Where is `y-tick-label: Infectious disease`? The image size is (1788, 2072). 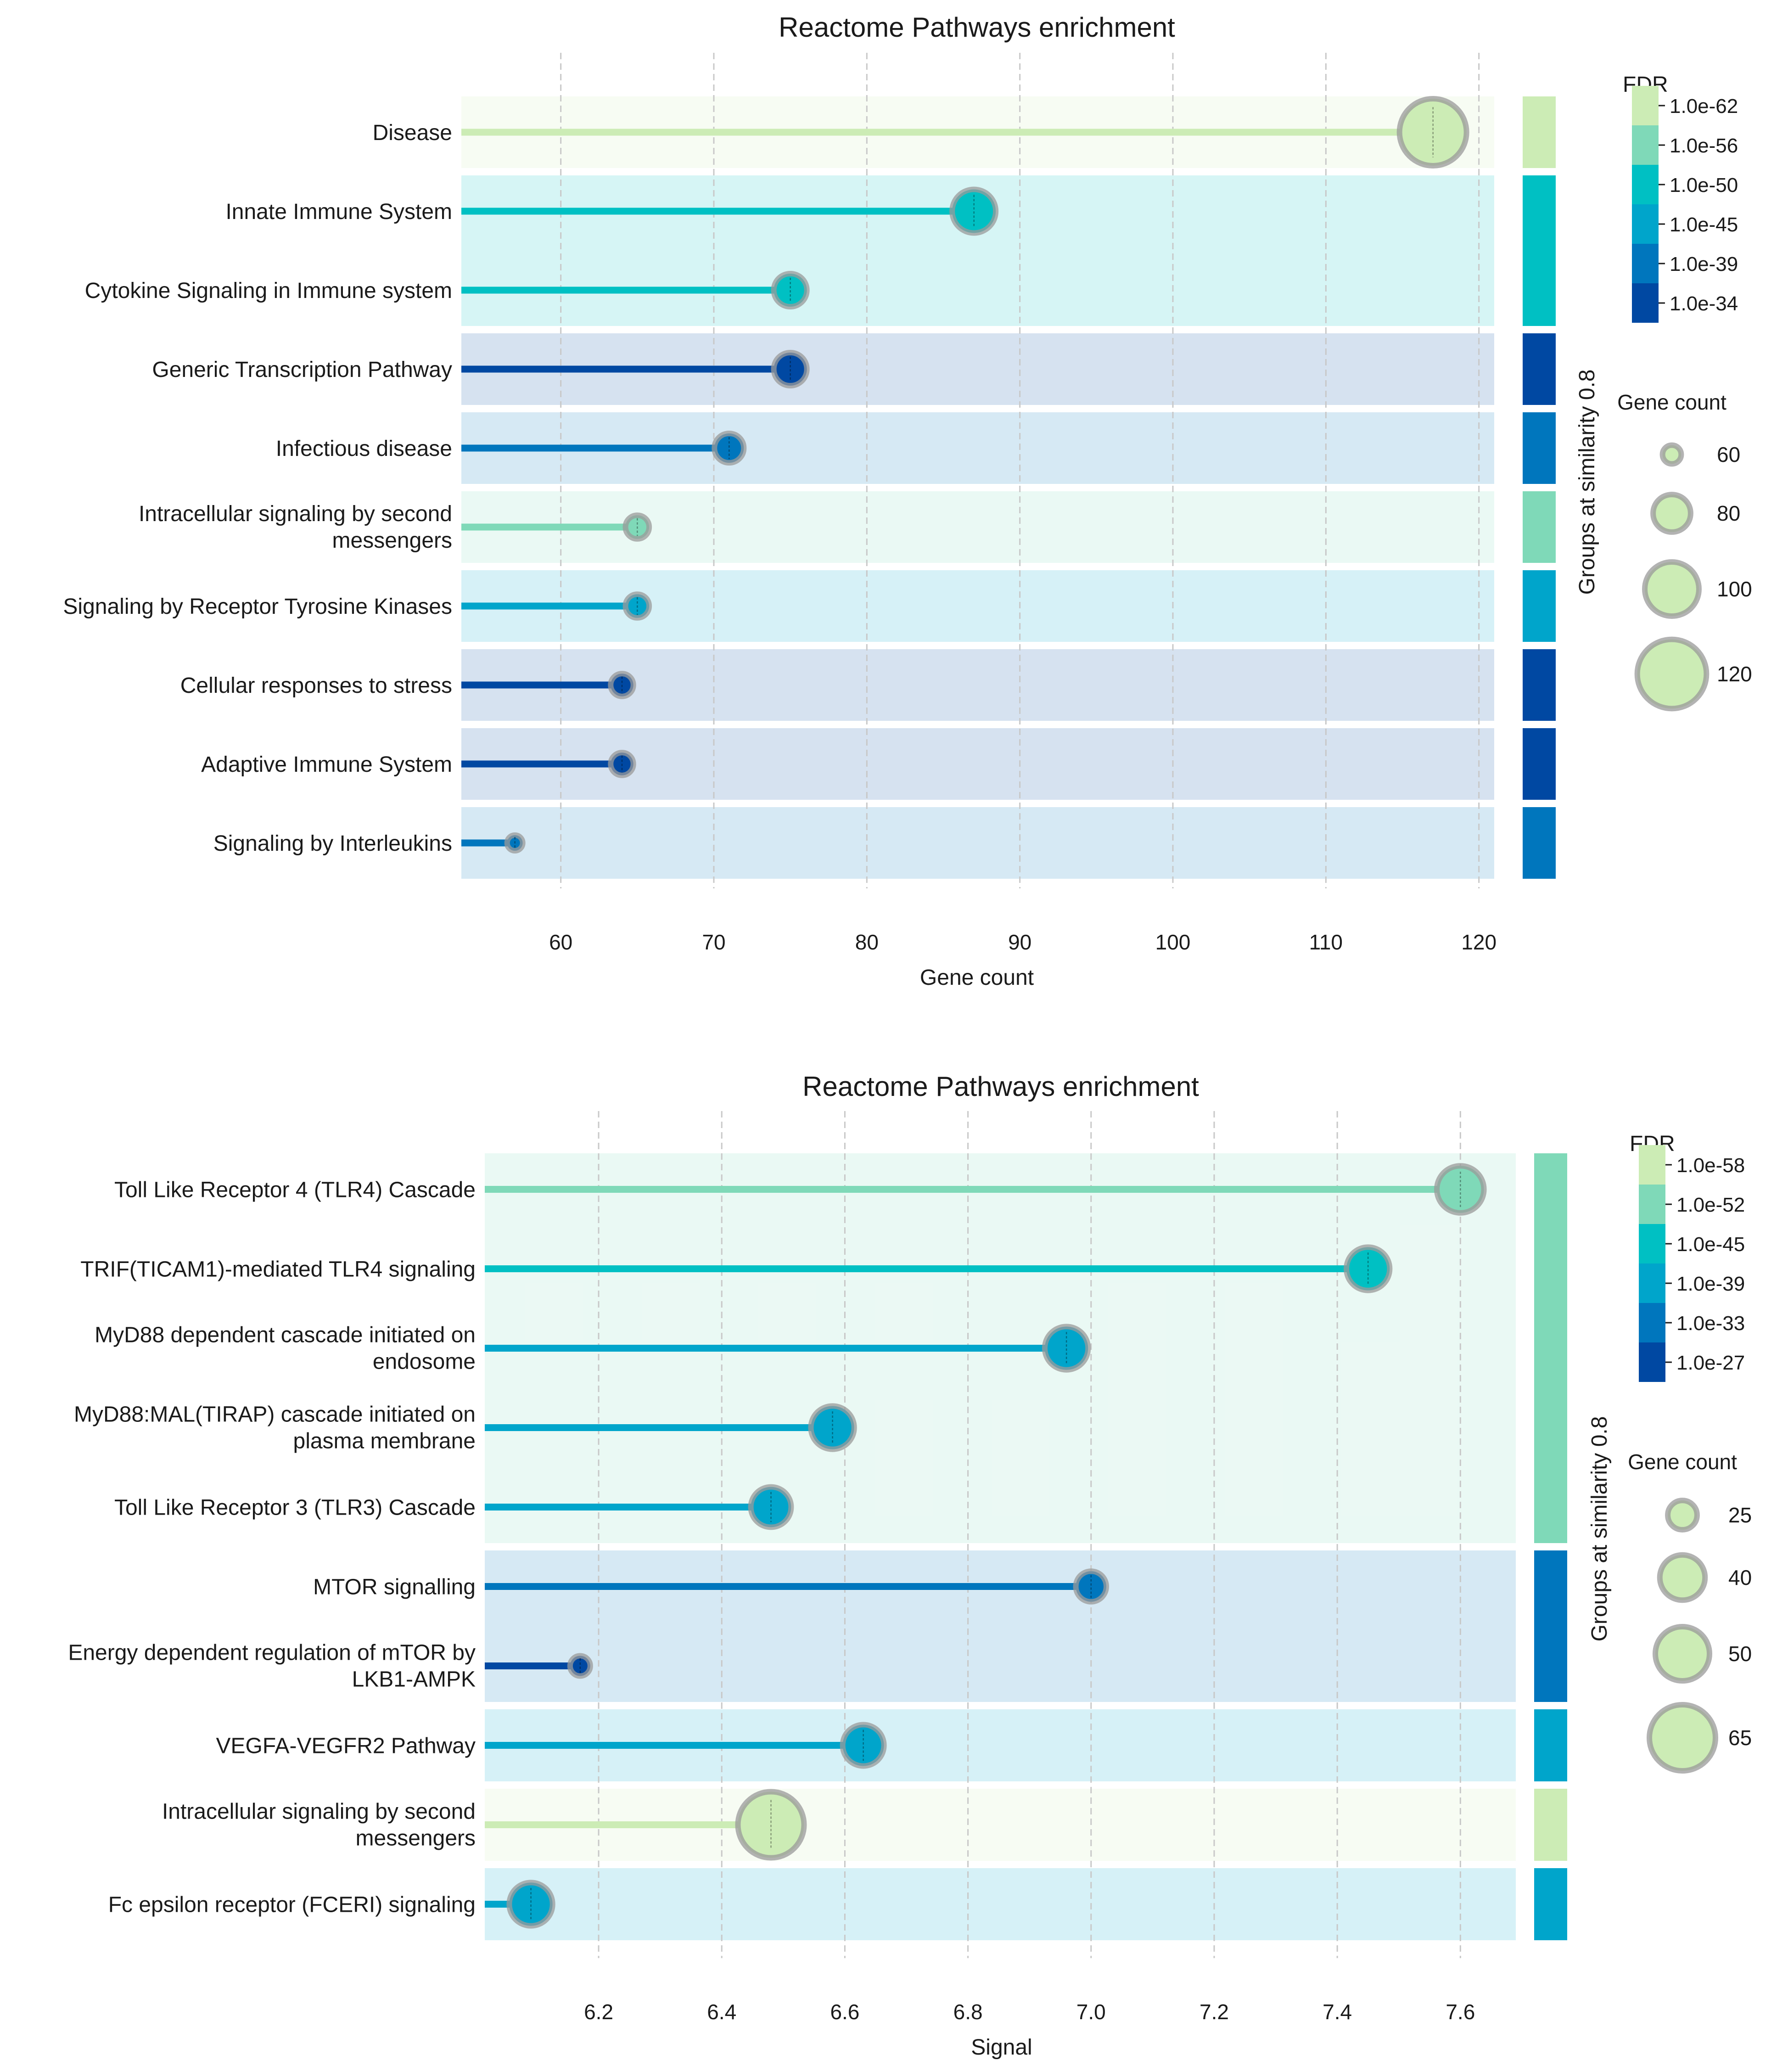
y-tick-label: Infectious disease is located at coordinates (364, 449).